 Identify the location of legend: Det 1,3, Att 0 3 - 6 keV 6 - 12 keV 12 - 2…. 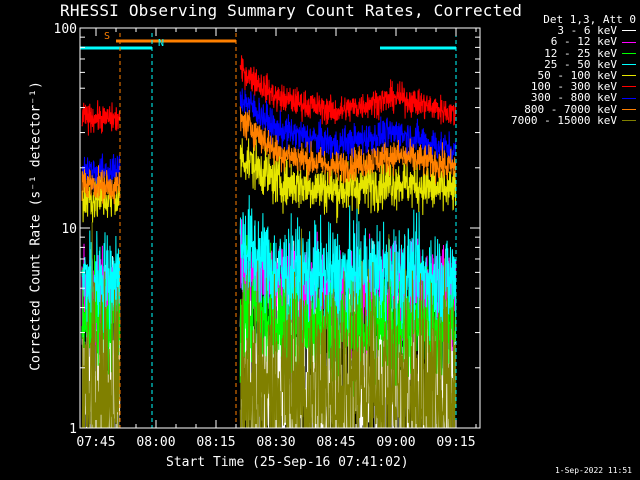
(560, 70).